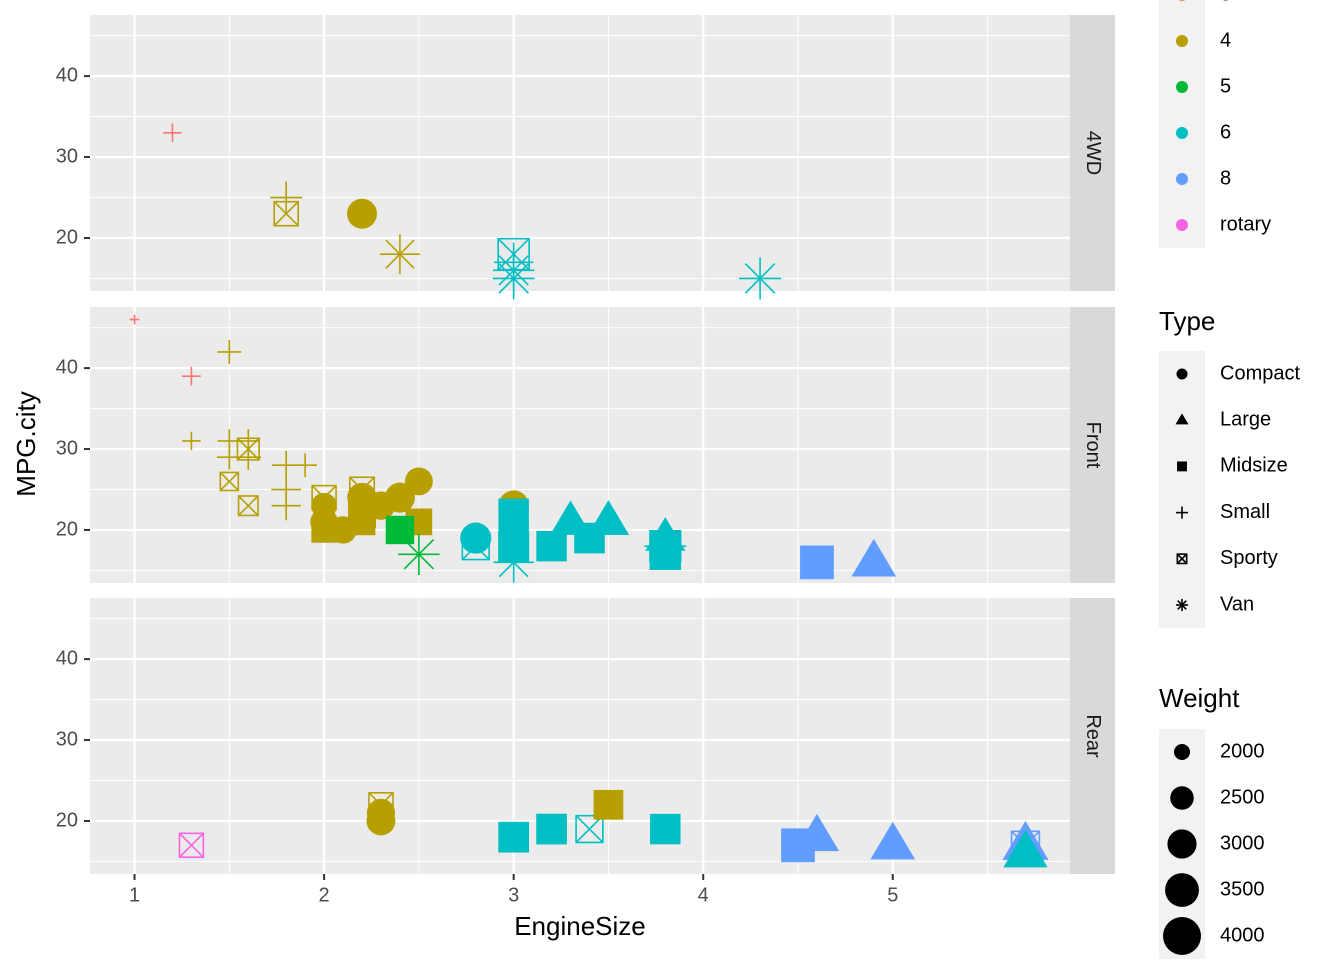 The height and width of the screenshot is (960, 1344). What do you see at coordinates (1225, 2) in the screenshot?
I see `legend-label: 3` at bounding box center [1225, 2].